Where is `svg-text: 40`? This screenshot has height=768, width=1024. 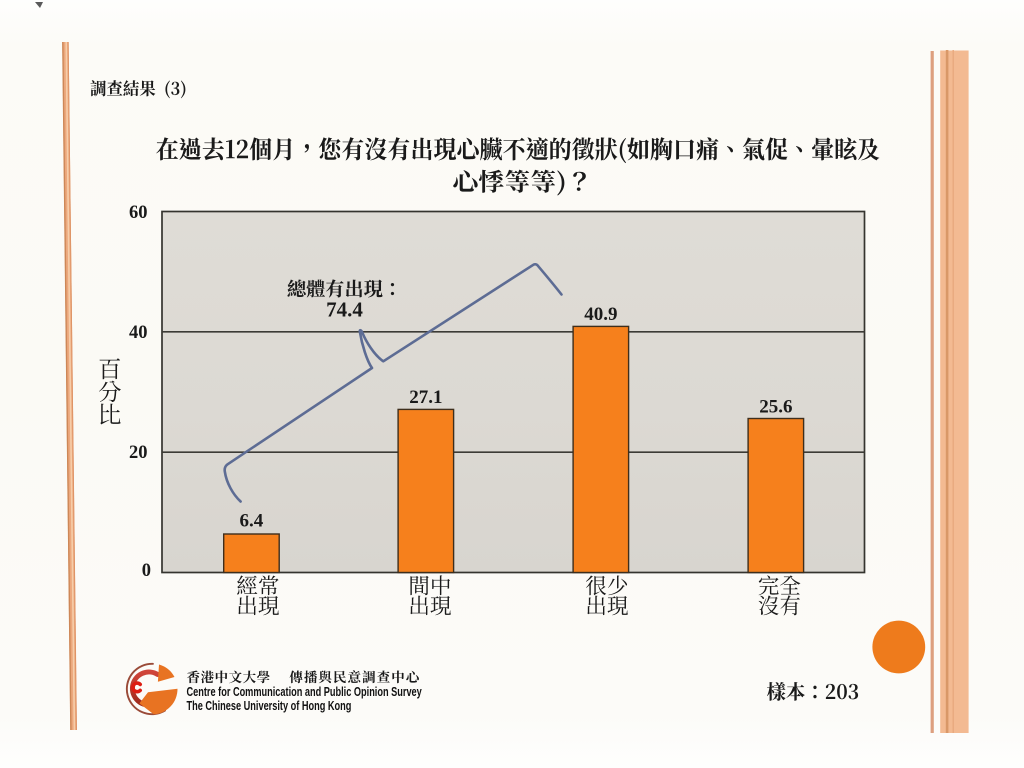
svg-text: 40 is located at coordinates (138, 333).